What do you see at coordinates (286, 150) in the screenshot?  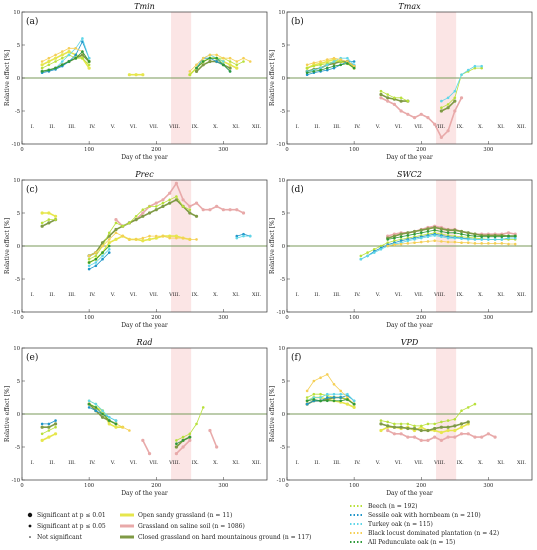 I see `x-tick-label: 0` at bounding box center [286, 150].